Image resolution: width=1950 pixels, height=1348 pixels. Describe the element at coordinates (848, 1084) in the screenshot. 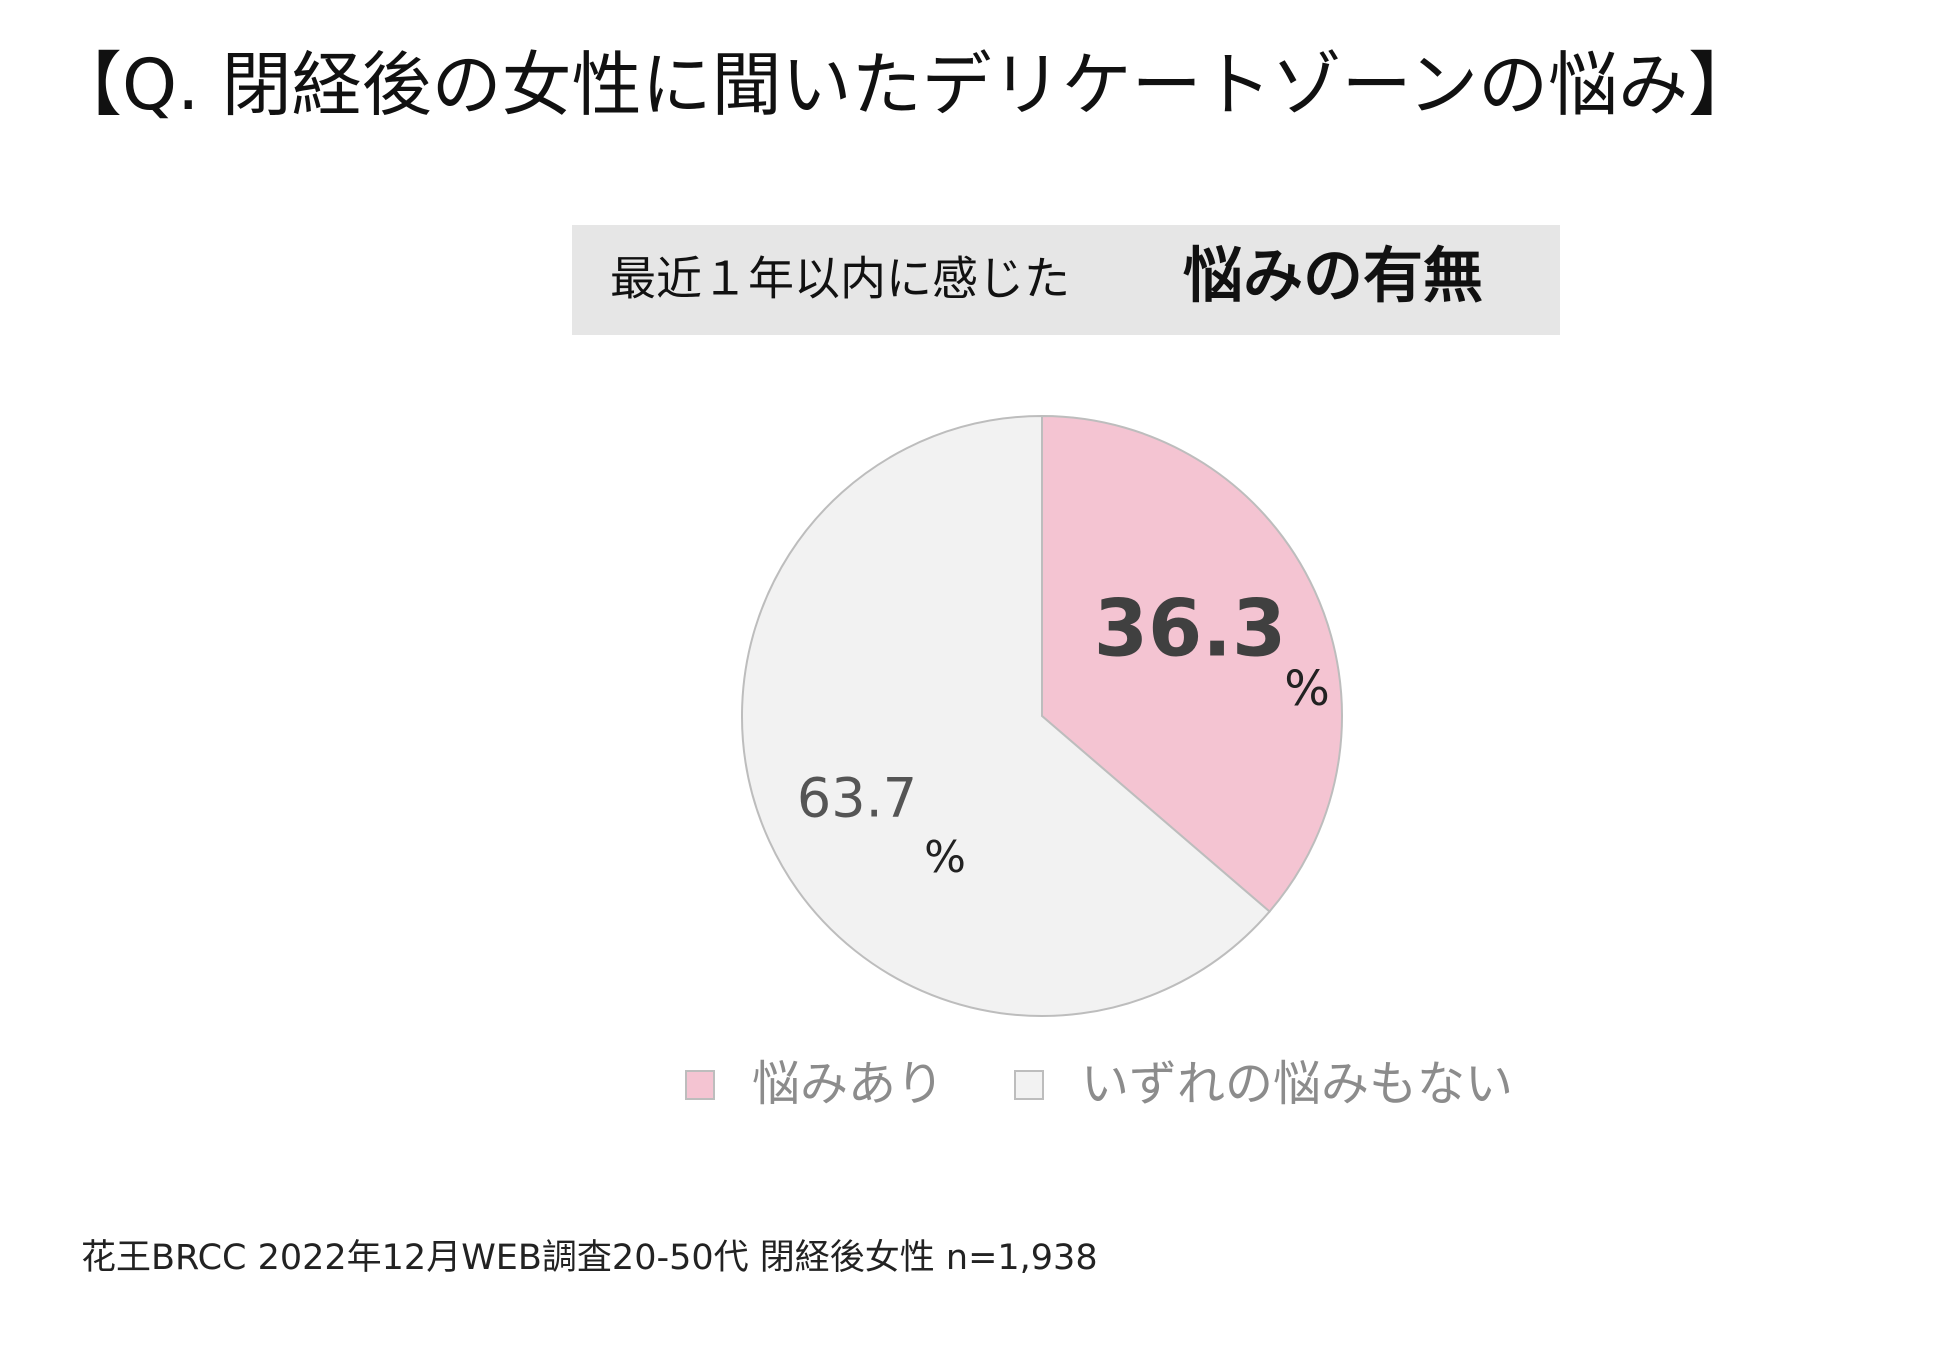

I see `legend-label: 悩みあり` at that location.